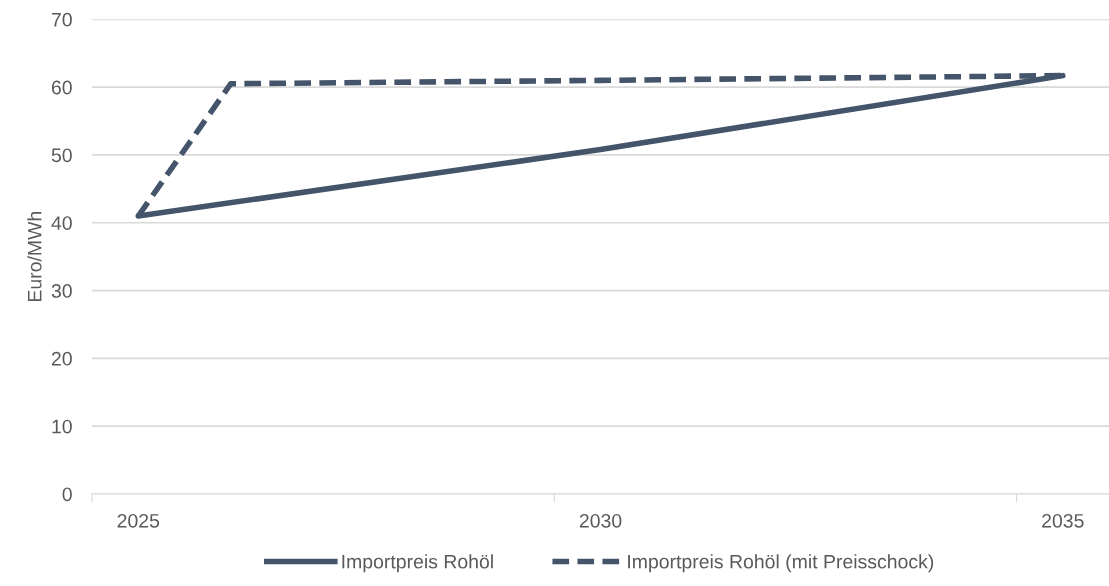 The image size is (1109, 586). Describe the element at coordinates (61, 155) in the screenshot. I see `y-tick-label: 50` at that location.